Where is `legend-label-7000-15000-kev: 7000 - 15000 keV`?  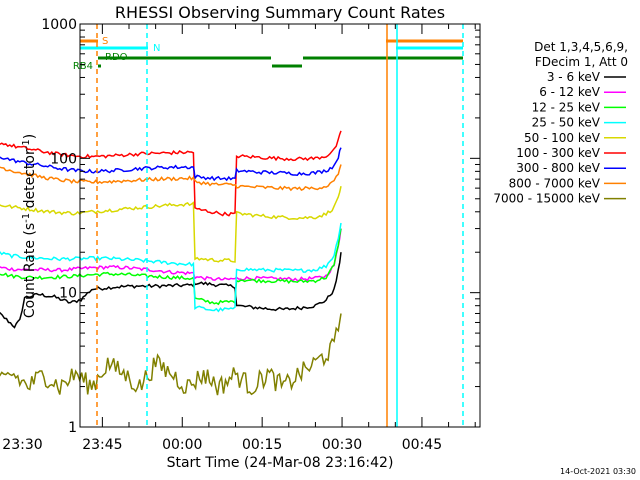 legend-label-7000-15000-kev: 7000 - 15000 keV is located at coordinates (546, 199).